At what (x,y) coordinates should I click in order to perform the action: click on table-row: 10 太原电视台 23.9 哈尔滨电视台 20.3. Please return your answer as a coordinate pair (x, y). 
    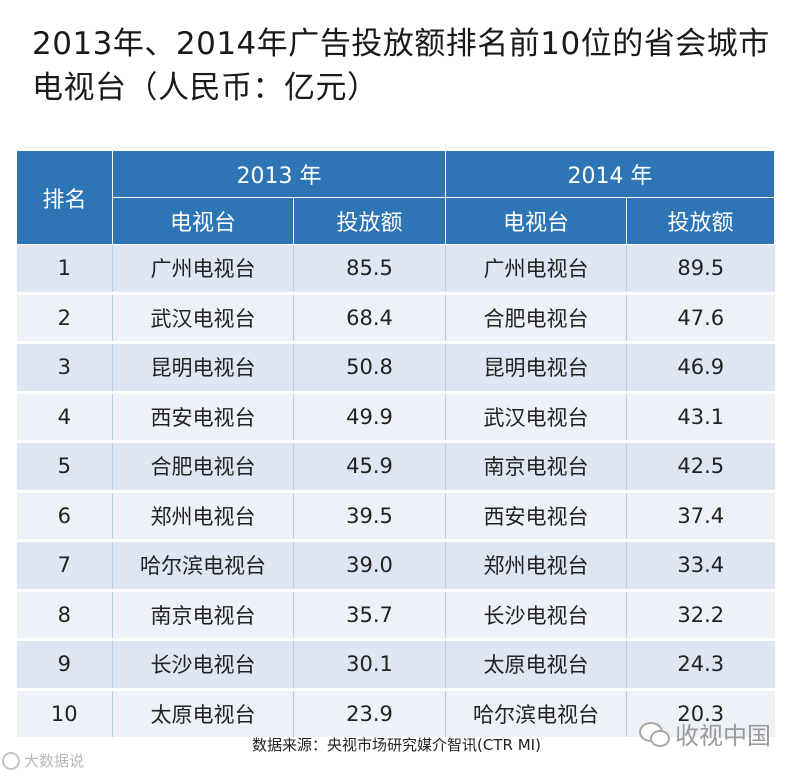
    Looking at the image, I should click on (395, 714).